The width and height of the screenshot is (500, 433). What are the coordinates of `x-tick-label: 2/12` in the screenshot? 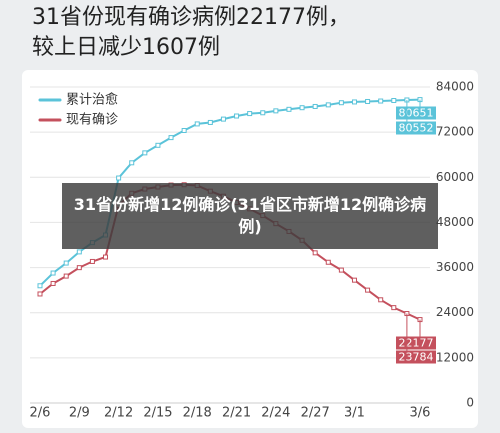 It's located at (118, 413).